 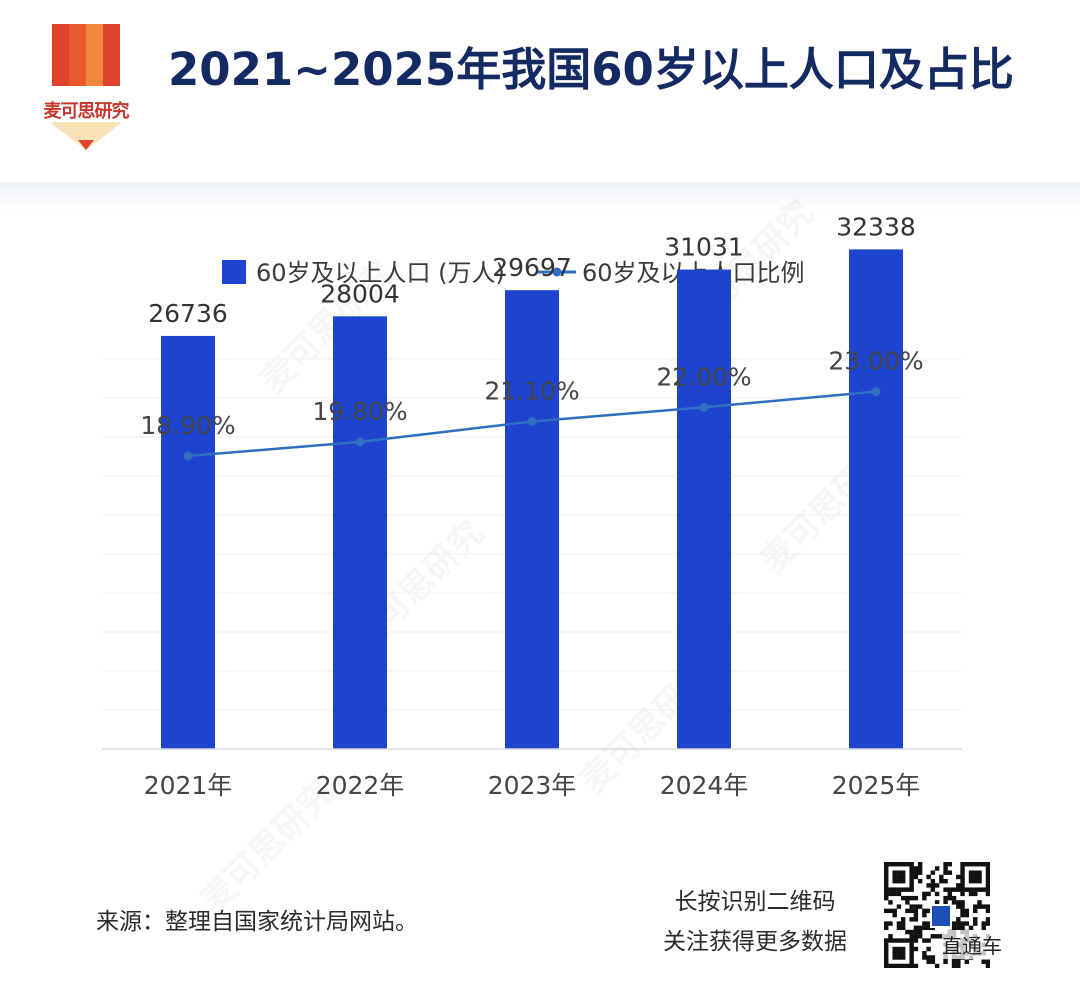 What do you see at coordinates (972, 944) in the screenshot?
I see `corner-badge: 直通车` at bounding box center [972, 944].